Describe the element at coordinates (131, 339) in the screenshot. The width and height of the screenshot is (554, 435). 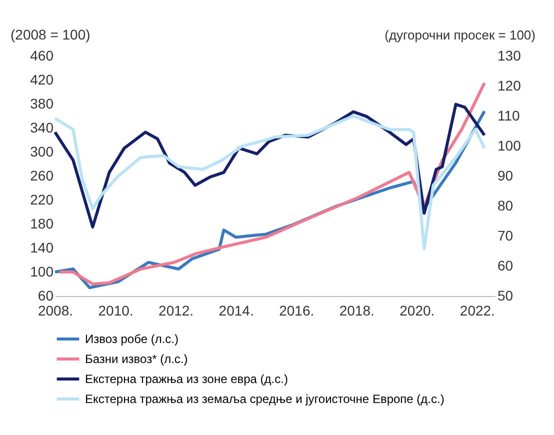
I see `legend-label: Извоз робе (л.с.)` at that location.